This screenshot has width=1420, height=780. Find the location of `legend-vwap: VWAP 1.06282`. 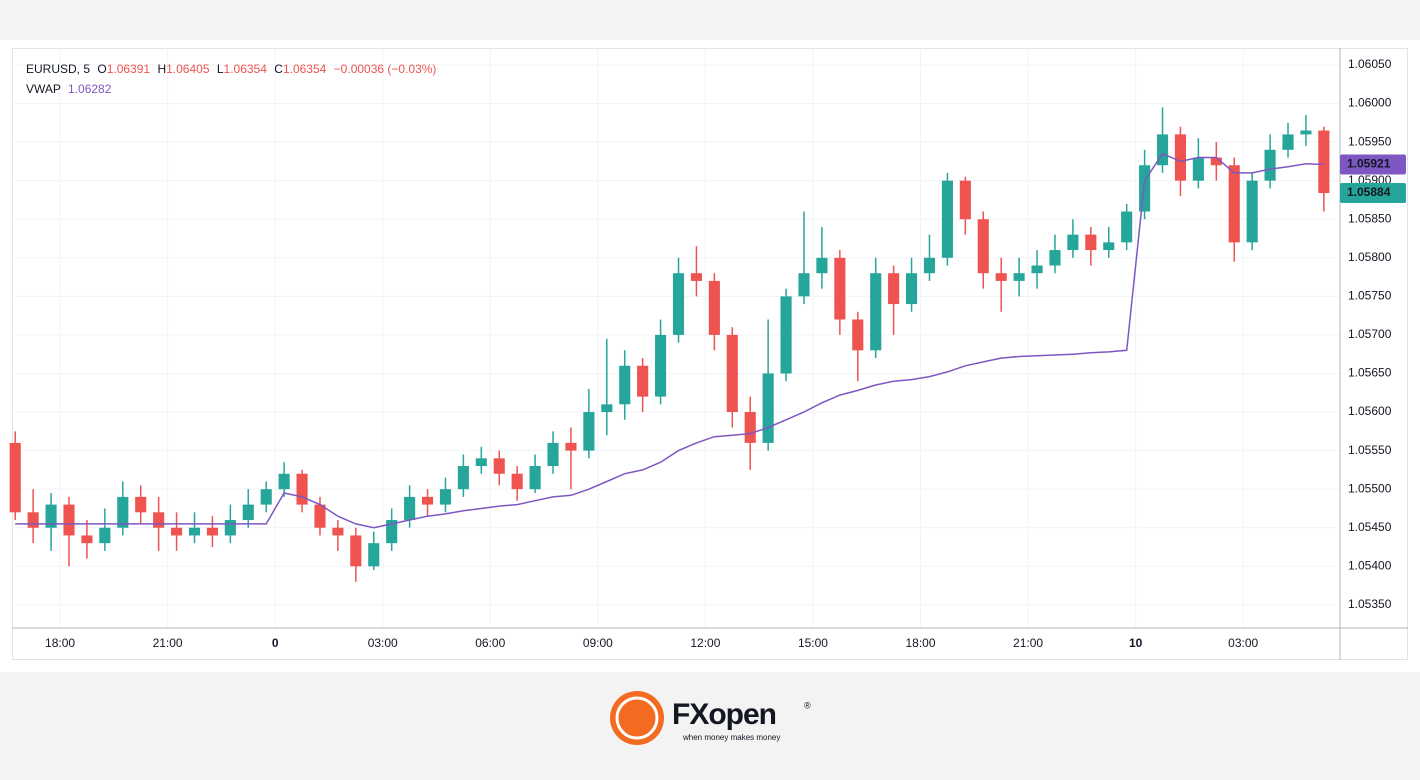

legend-vwap: VWAP 1.06282 is located at coordinates (69, 89).